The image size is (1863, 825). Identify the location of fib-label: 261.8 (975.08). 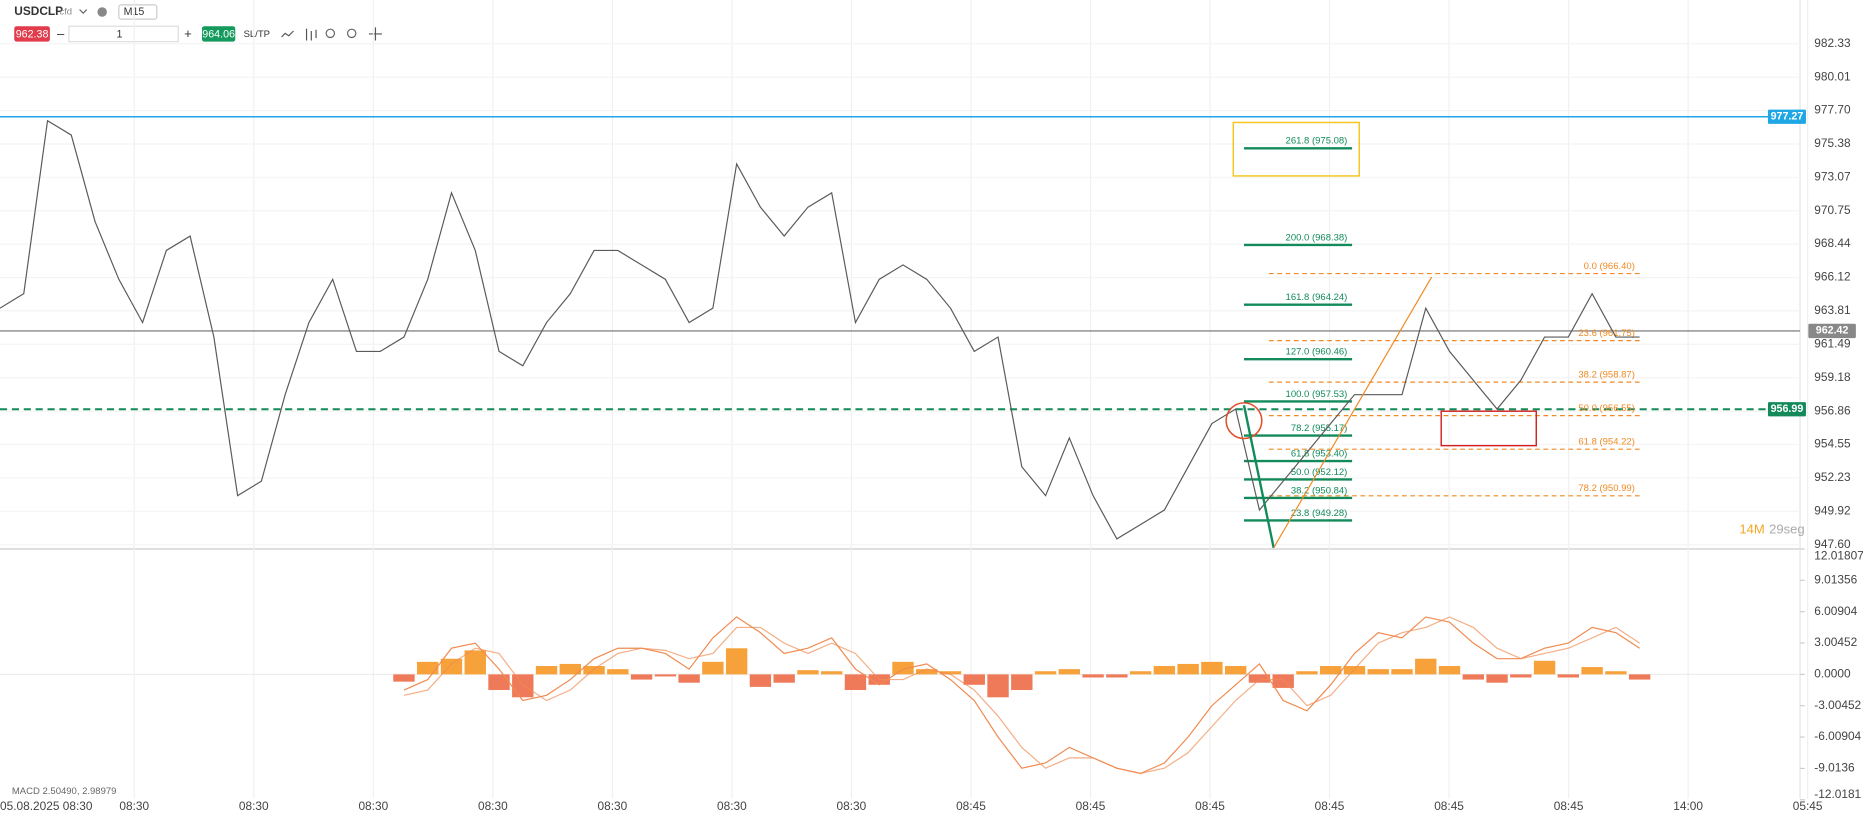
(1317, 141).